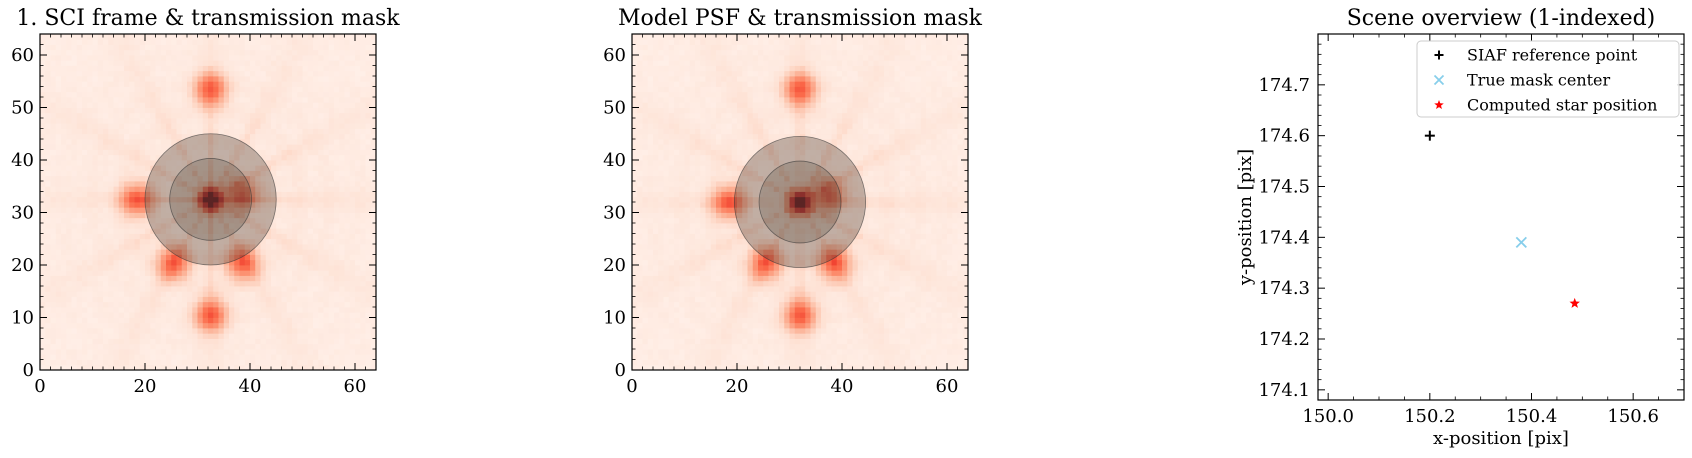 The width and height of the screenshot is (1692, 458). Describe the element at coordinates (1501, 18) in the screenshot. I see `panel-title: Scene overview (1-indexed)` at that location.